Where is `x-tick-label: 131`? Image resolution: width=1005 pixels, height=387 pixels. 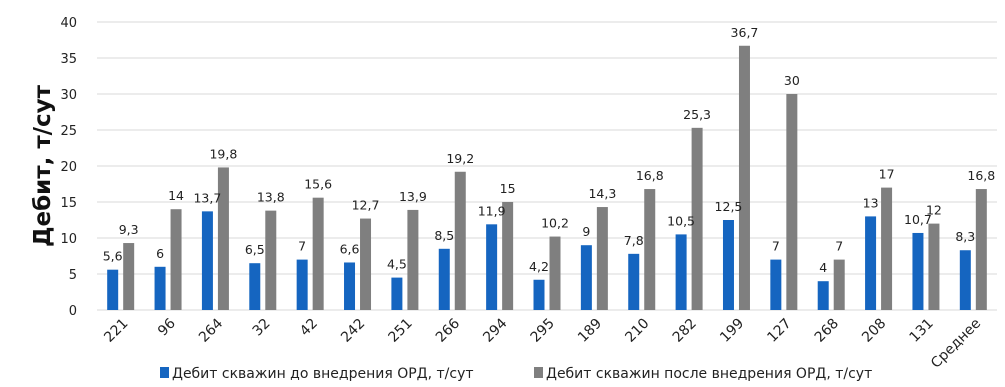 x-tick-label: 131 is located at coordinates (922, 331).